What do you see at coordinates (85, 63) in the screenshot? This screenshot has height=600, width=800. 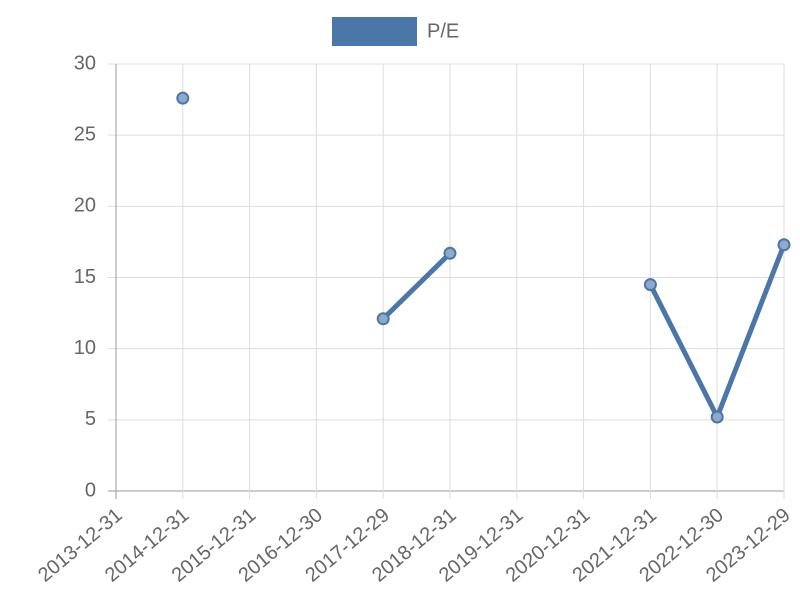 I see `y-tick-label: 30` at bounding box center [85, 63].